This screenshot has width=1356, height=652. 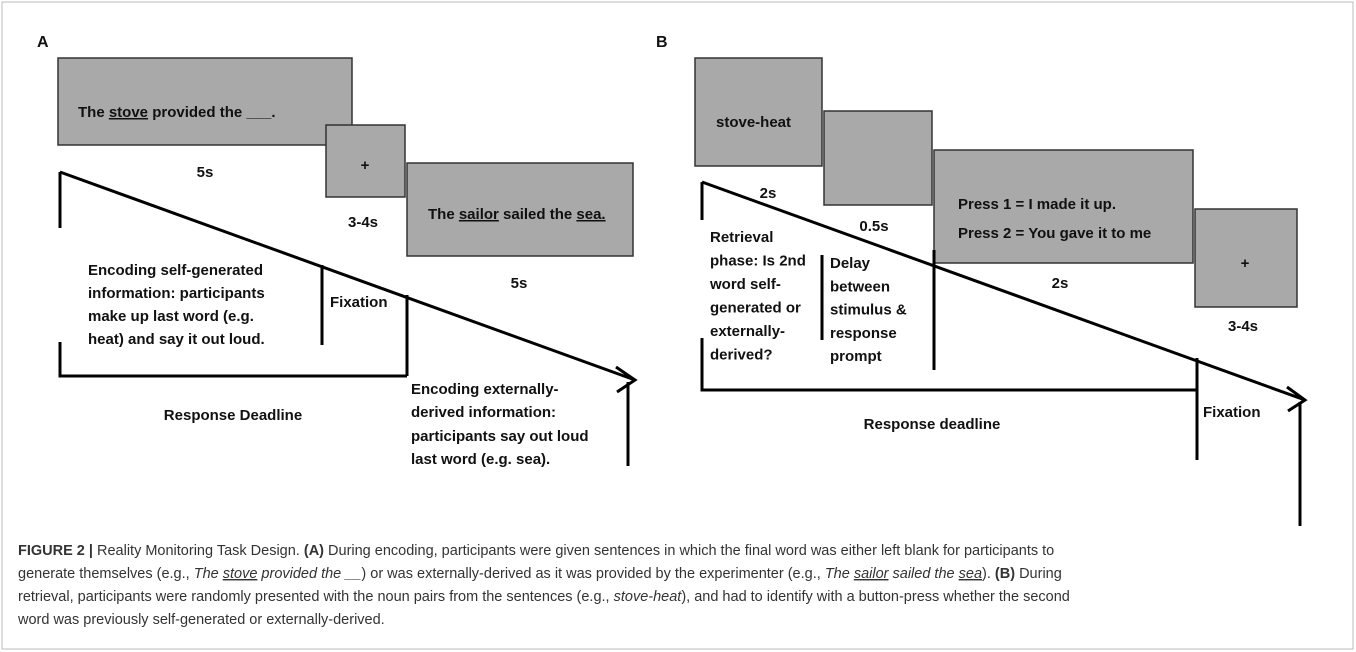 I want to click on t: stove-heat, so click(x=648, y=597).